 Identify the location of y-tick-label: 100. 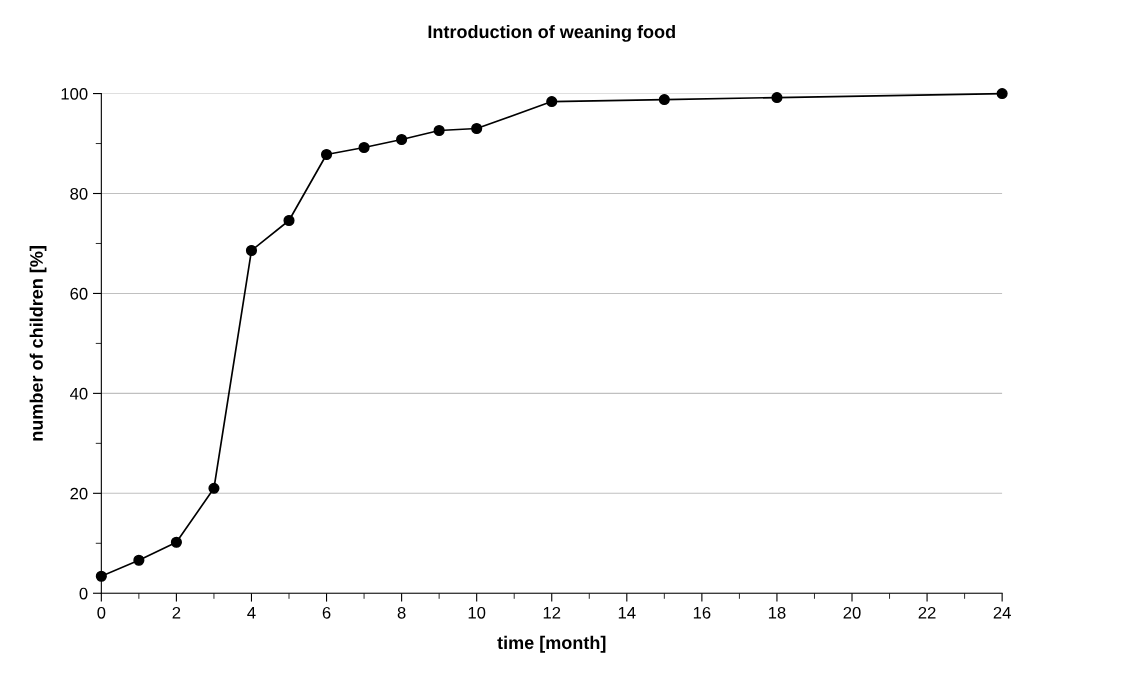
(74, 93).